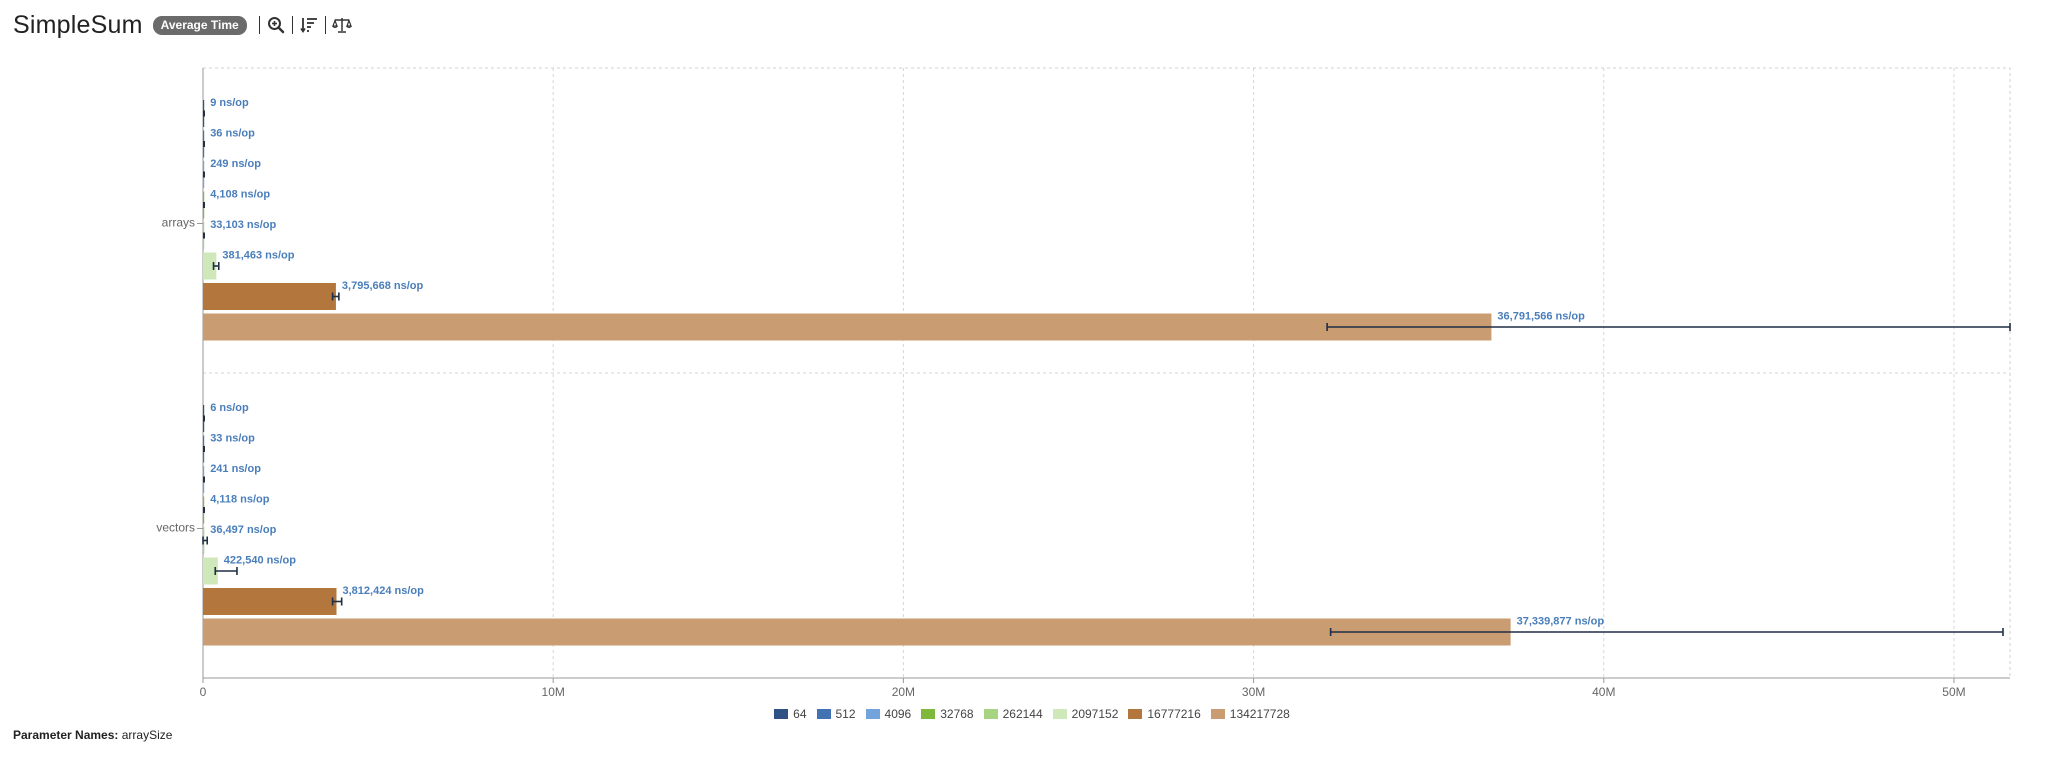  What do you see at coordinates (800, 714) in the screenshot?
I see `legend-label: 64` at bounding box center [800, 714].